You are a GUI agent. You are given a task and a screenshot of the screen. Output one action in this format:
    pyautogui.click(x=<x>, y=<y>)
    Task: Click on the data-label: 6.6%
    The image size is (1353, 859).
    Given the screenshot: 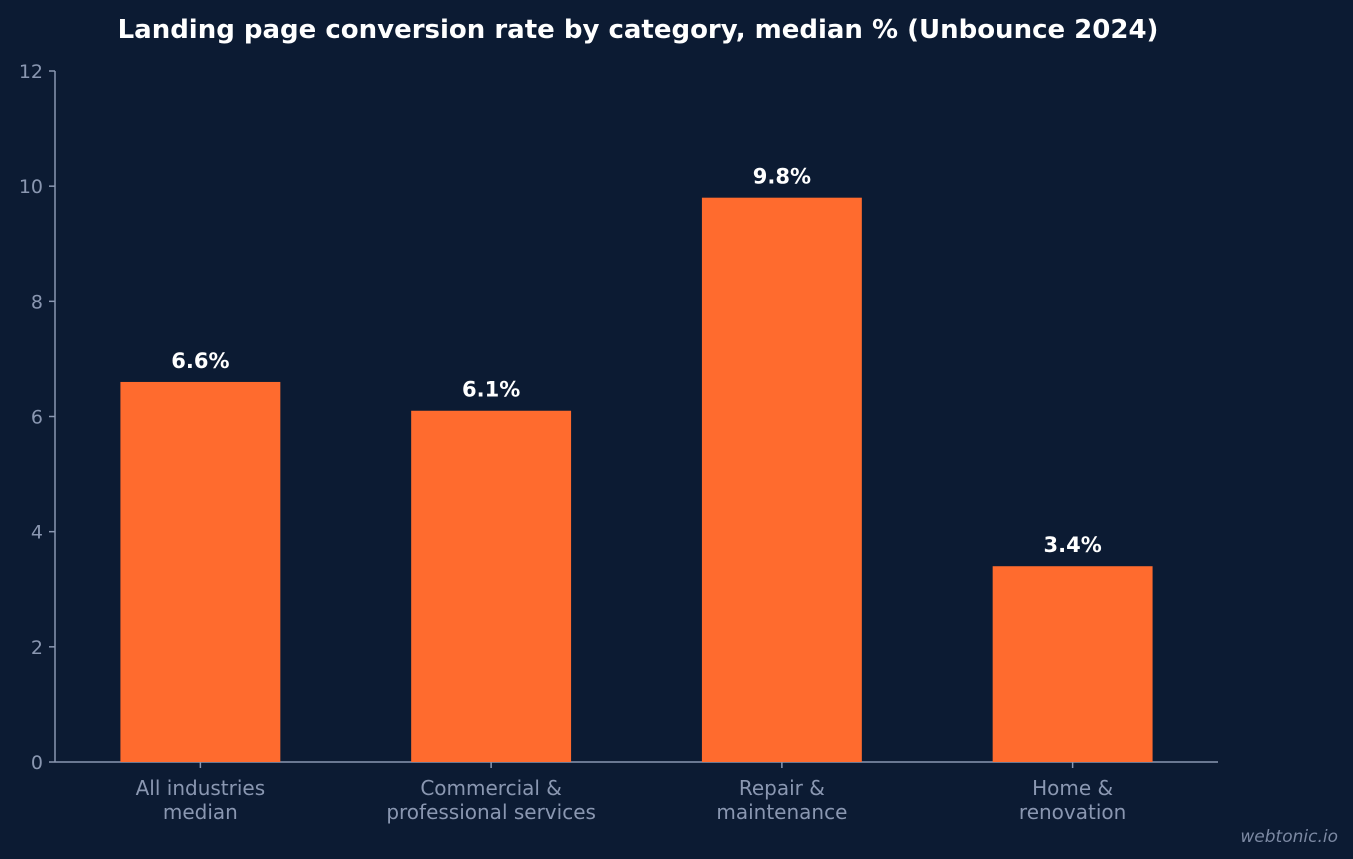 What is the action you would take?
    pyautogui.click(x=200, y=361)
    